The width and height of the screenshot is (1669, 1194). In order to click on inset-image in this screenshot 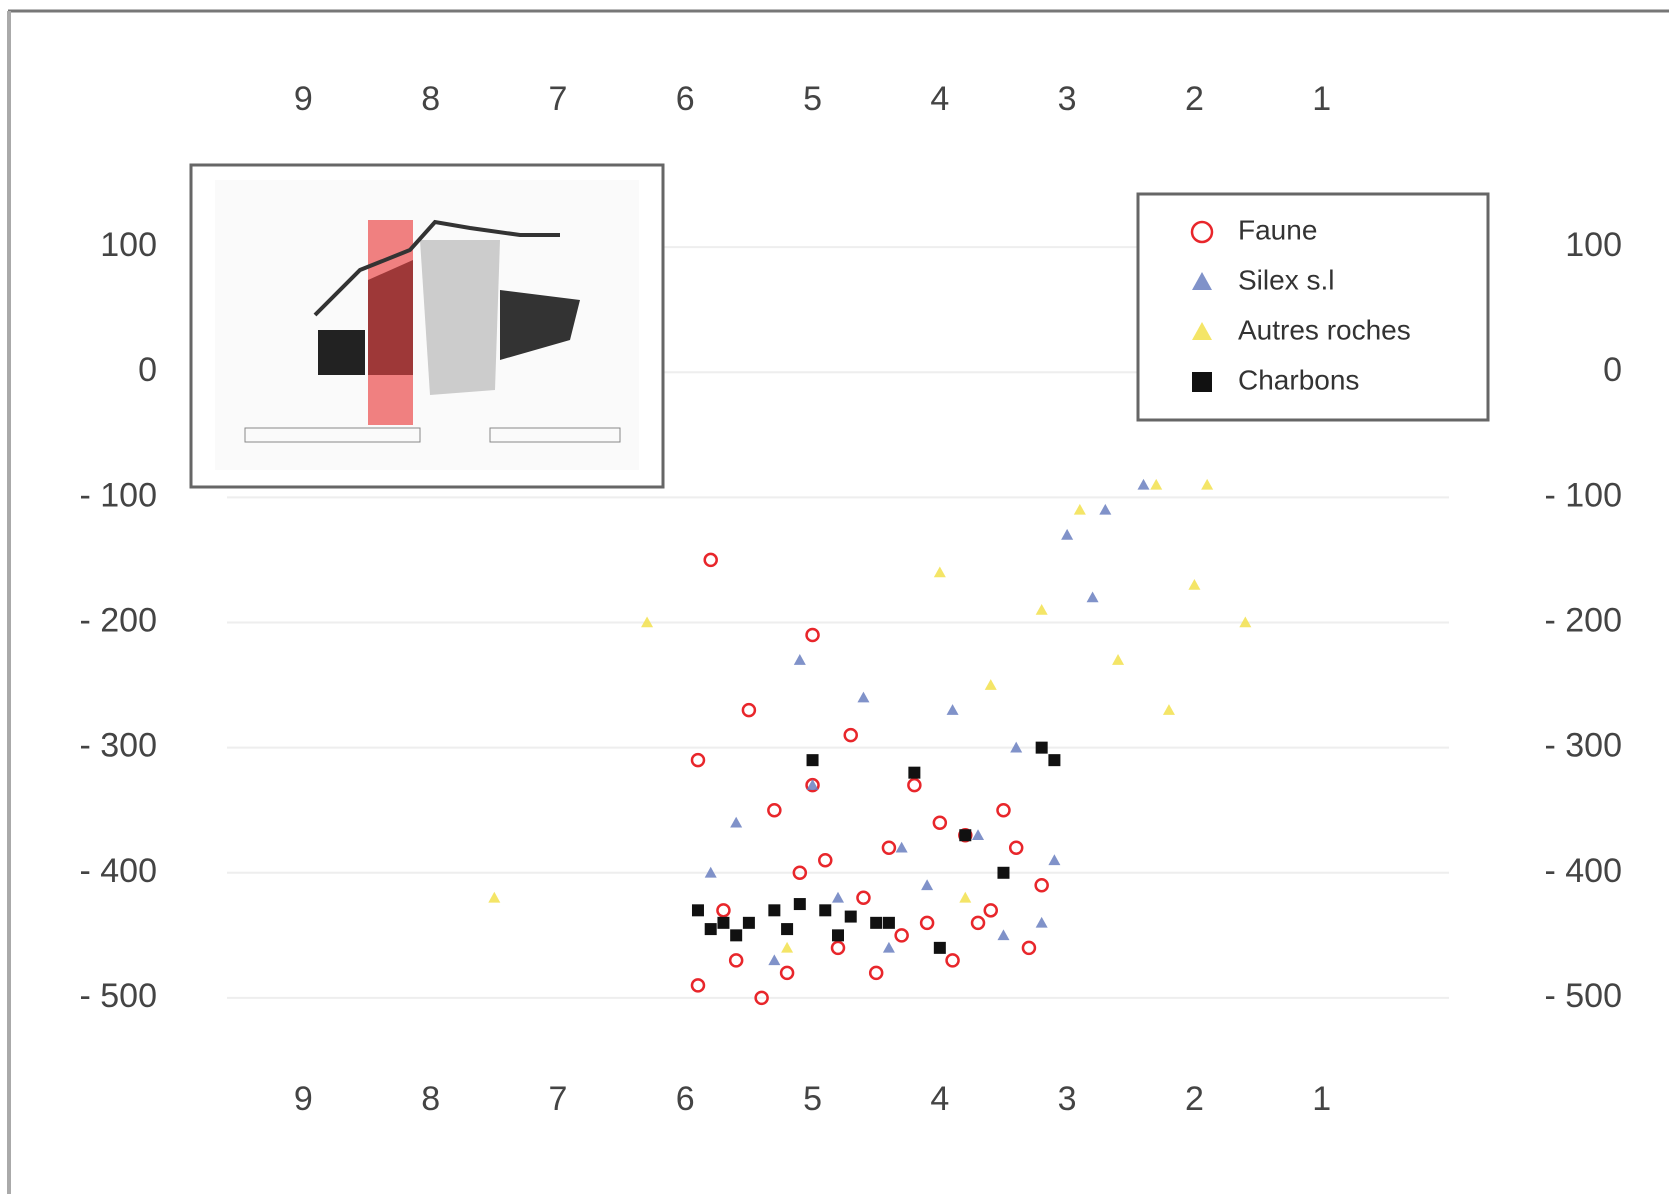, I will do `click(427, 326)`.